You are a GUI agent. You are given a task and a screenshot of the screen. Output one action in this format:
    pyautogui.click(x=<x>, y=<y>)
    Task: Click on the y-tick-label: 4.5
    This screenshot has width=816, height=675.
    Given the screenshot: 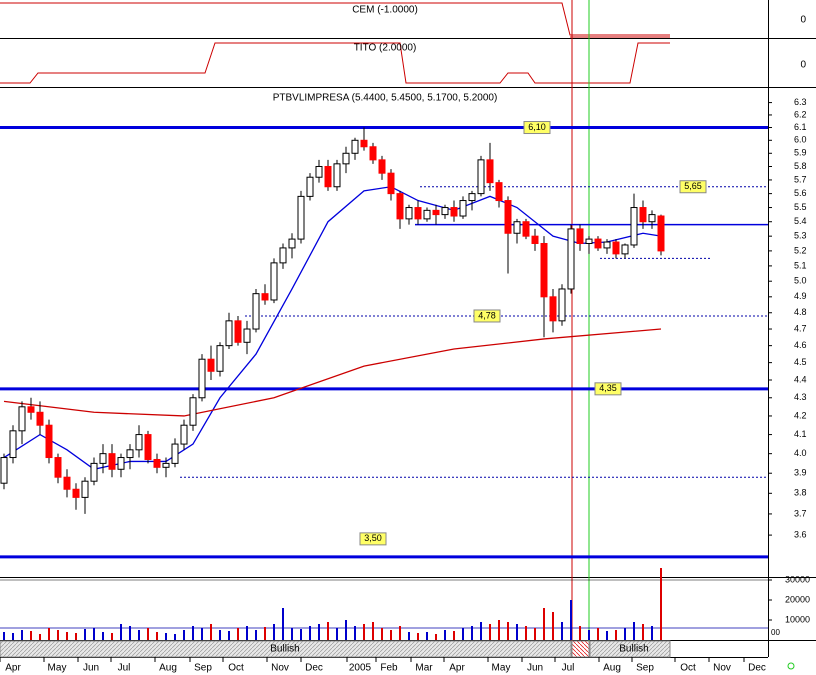 What is the action you would take?
    pyautogui.click(x=800, y=362)
    